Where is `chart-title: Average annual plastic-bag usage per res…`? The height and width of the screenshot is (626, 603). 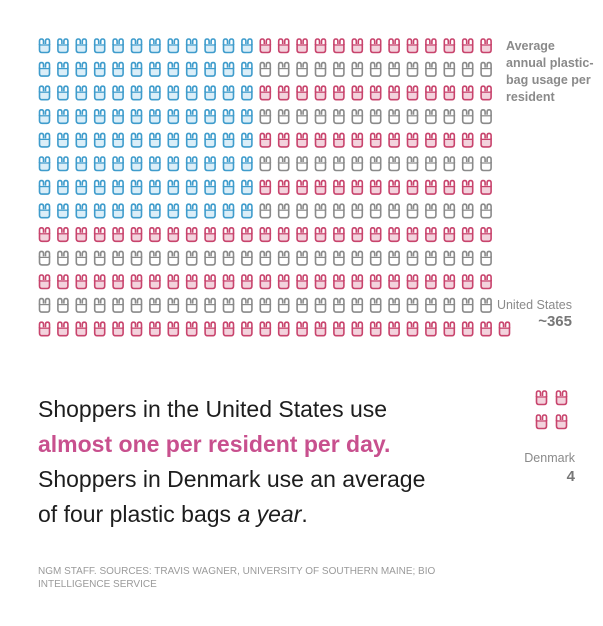
chart-title: Average annual plastic-bag usage per res… is located at coordinates (550, 71).